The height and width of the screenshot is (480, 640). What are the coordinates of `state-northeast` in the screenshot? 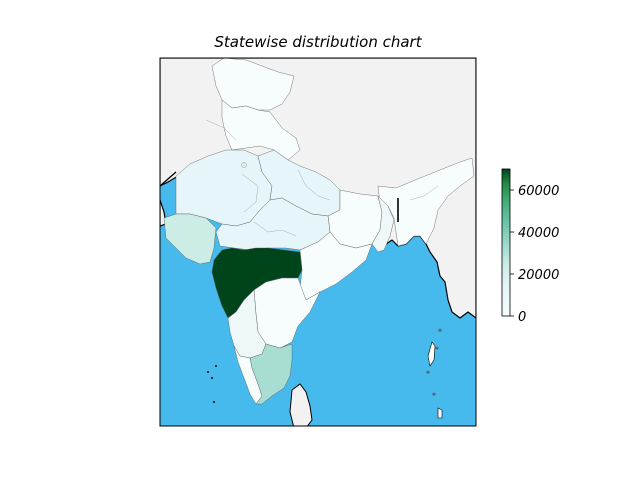 It's located at (426, 202).